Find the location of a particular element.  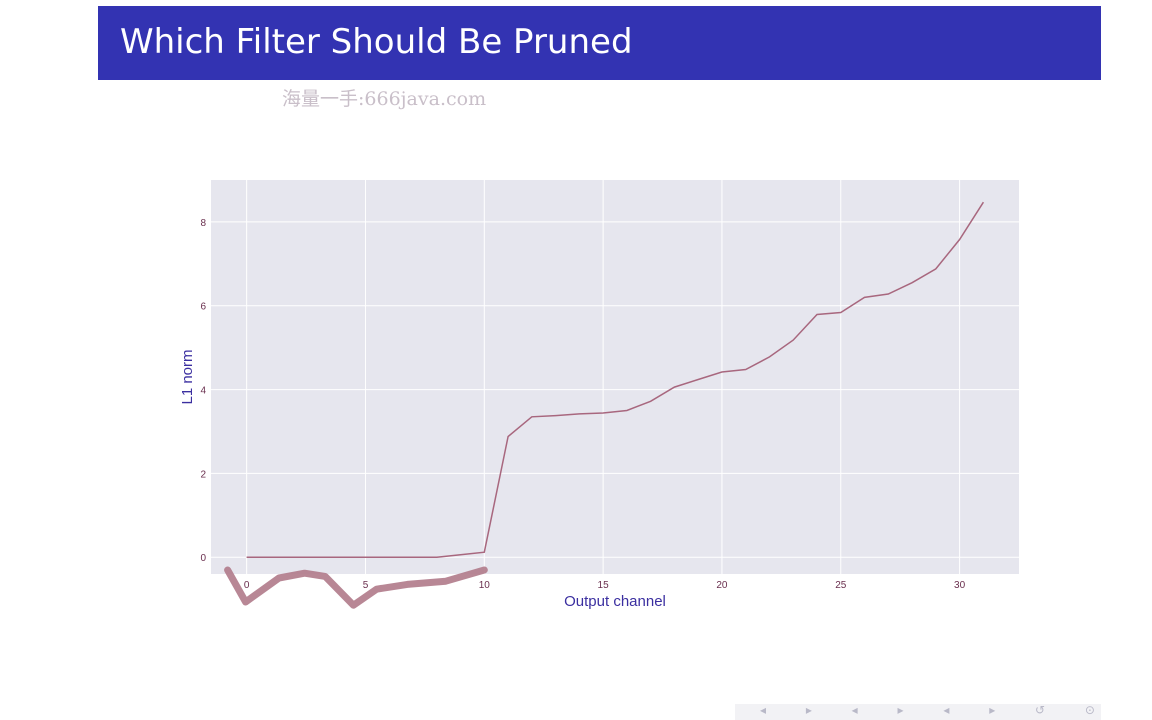

slide-nav-icons: ◂ ▸ ◂ ▸ ◂ ▸ ↺ ⊙ is located at coordinates (936, 710).